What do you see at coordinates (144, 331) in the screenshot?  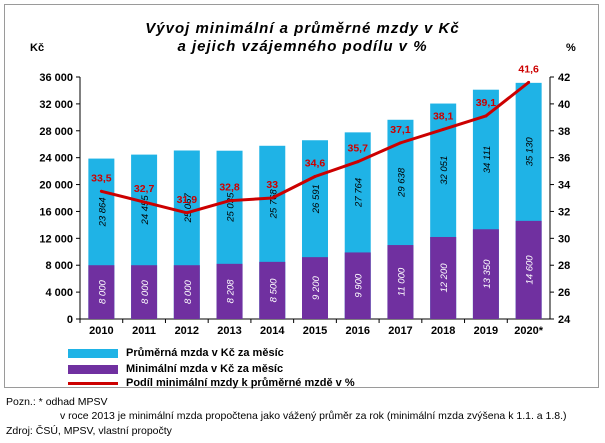 I see `x-axis-tick-label: 2011` at bounding box center [144, 331].